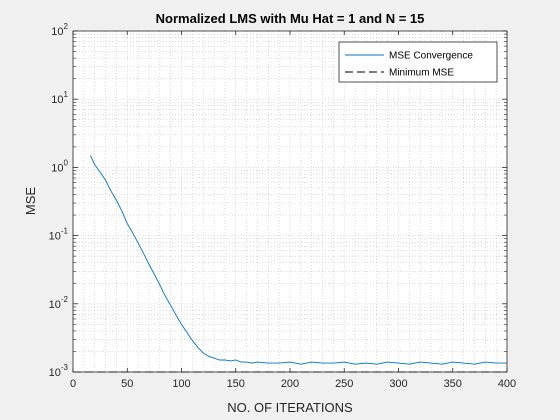  I want to click on x-tick-label: 200, so click(290, 384).